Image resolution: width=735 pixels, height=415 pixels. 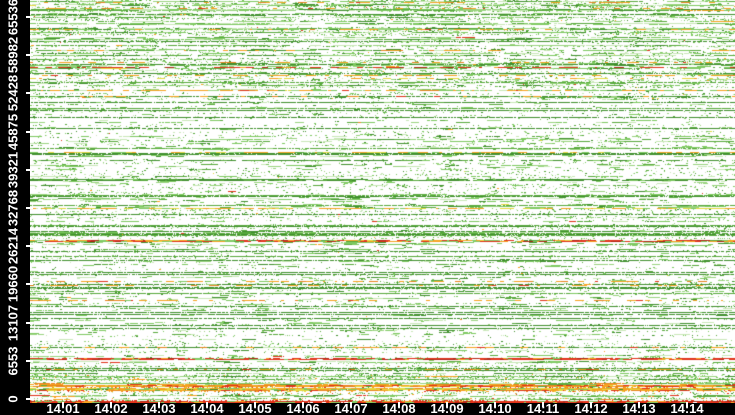 What do you see at coordinates (13, 322) in the screenshot?
I see `y-tick-label: 13107` at bounding box center [13, 322].